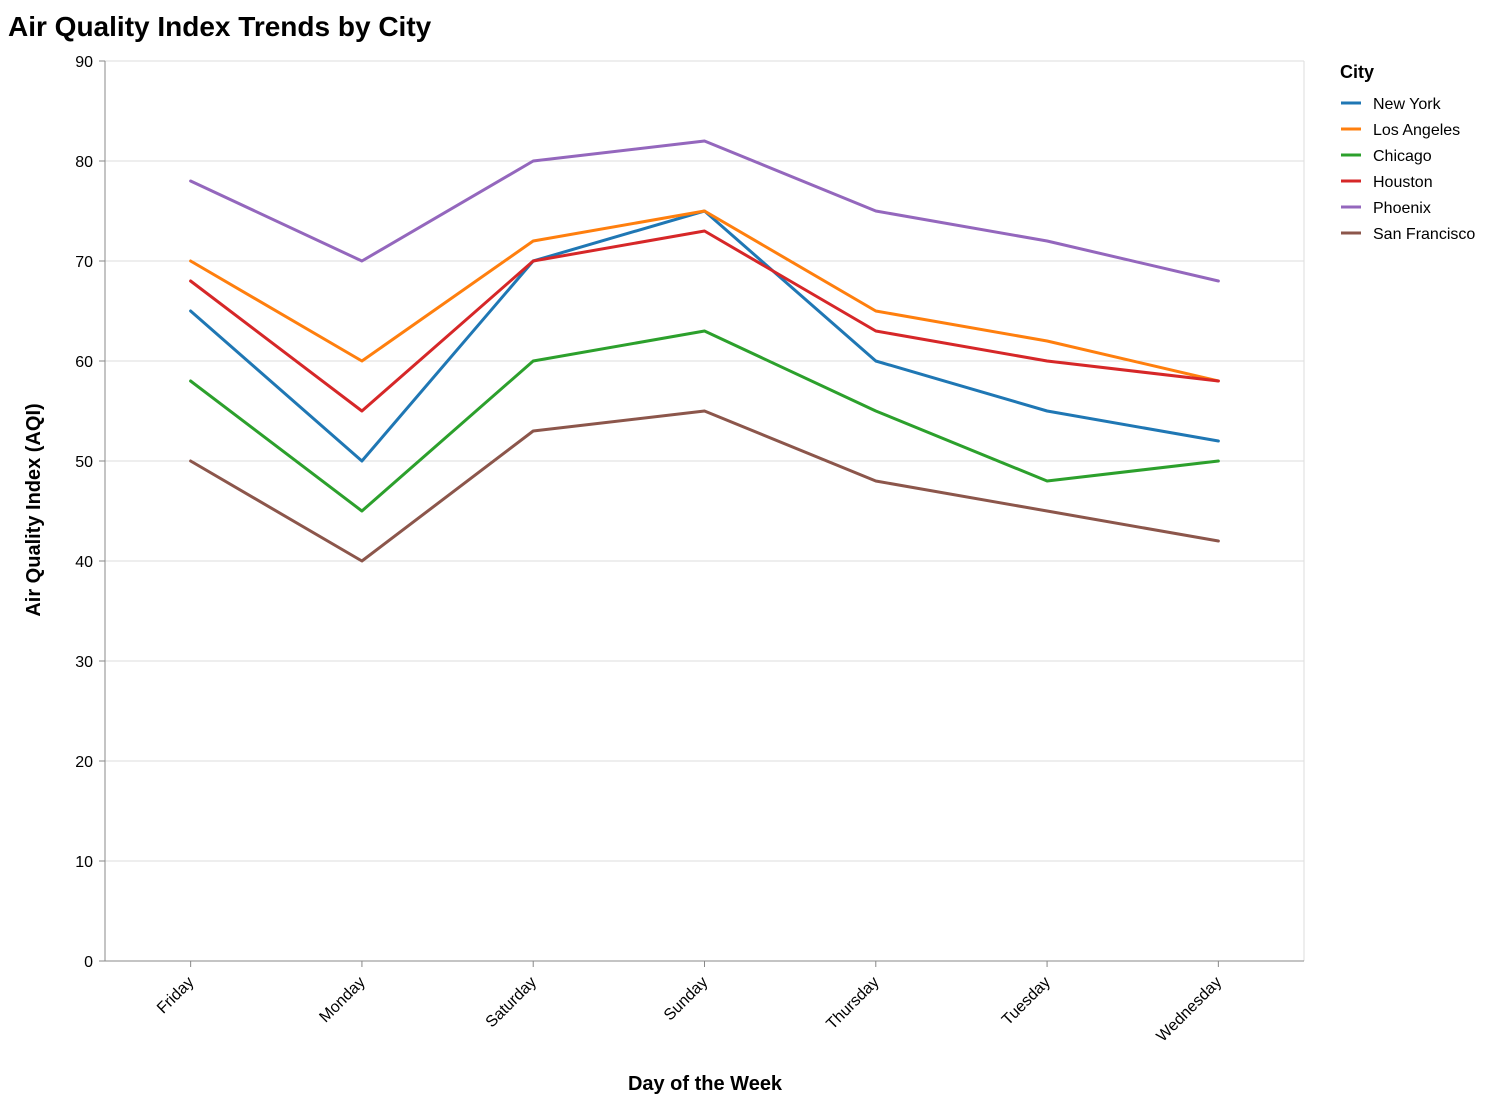 The image size is (1510, 1104). What do you see at coordinates (1416, 130) in the screenshot?
I see `legend-label: Los Angeles` at bounding box center [1416, 130].